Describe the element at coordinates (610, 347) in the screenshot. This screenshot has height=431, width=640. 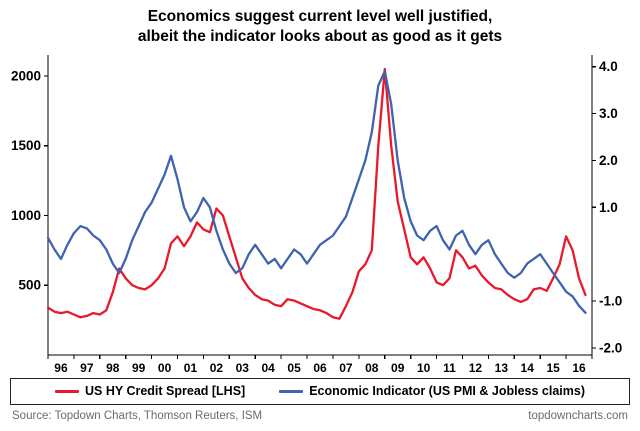
I see `right-axis-tick-label: -2.0` at that location.